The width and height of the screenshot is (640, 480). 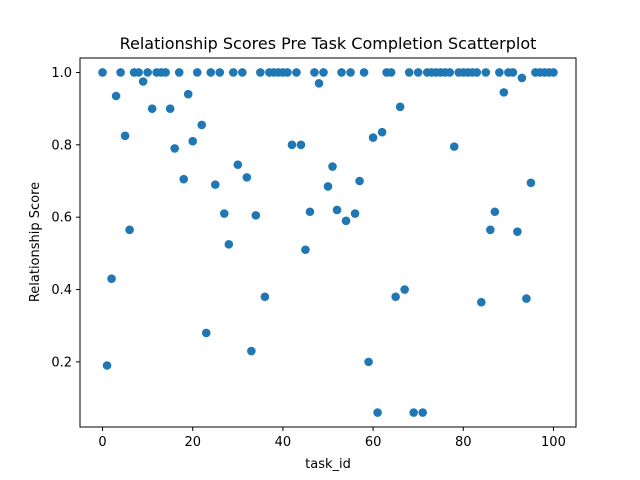 What do you see at coordinates (332, 438) in the screenshot?
I see `x-axis-ticks: 0 20 40 60 80 100` at bounding box center [332, 438].